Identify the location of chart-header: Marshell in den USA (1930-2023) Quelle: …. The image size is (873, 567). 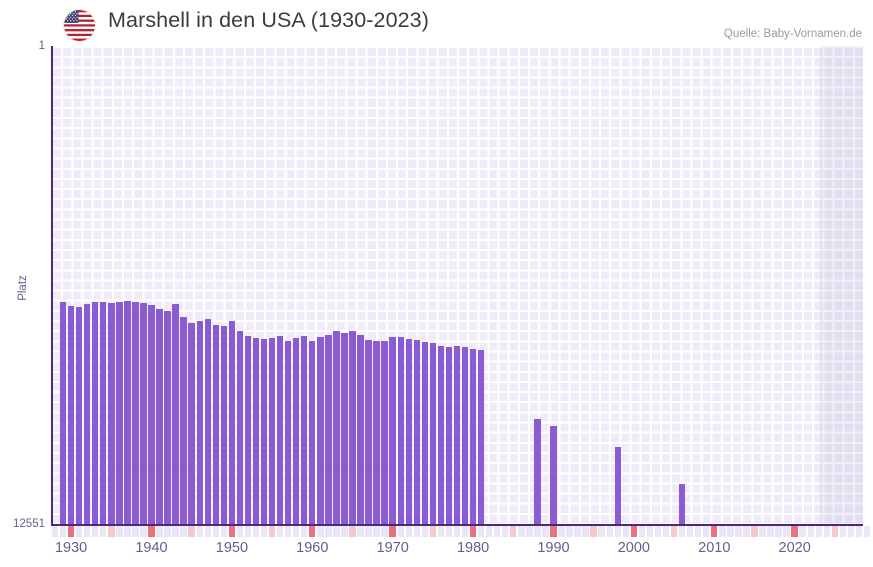
(436, 22).